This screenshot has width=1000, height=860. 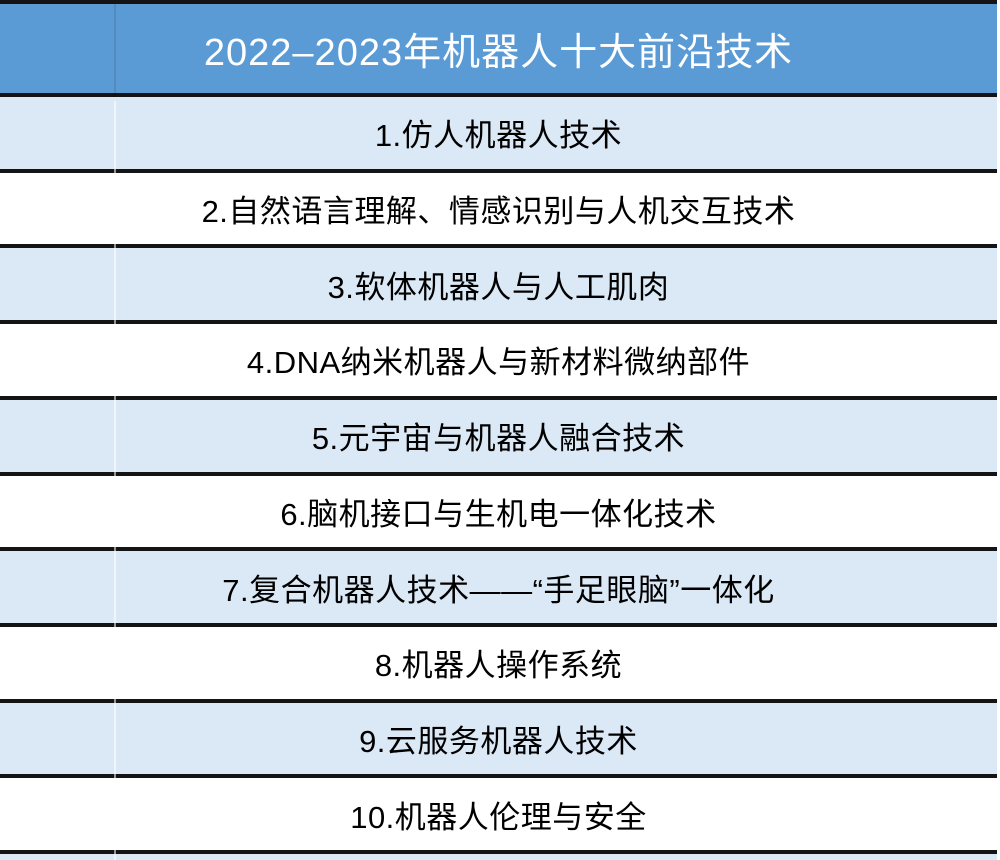 What do you see at coordinates (498, 857) in the screenshot?
I see `bottom-row-sliver` at bounding box center [498, 857].